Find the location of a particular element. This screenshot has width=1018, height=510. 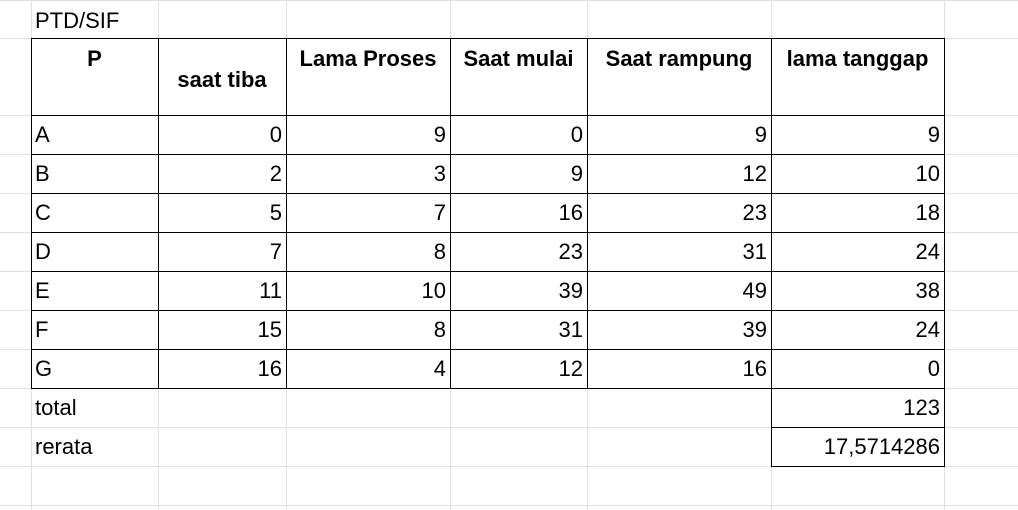

cell-turnaround: 38 is located at coordinates (927, 290).